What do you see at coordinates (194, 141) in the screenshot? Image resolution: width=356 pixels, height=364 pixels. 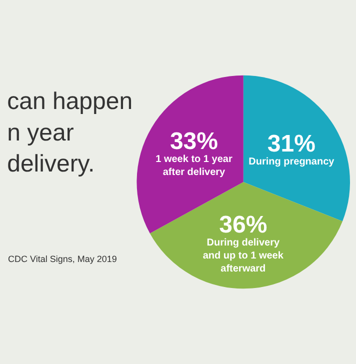 I see `data-label: 33%` at bounding box center [194, 141].